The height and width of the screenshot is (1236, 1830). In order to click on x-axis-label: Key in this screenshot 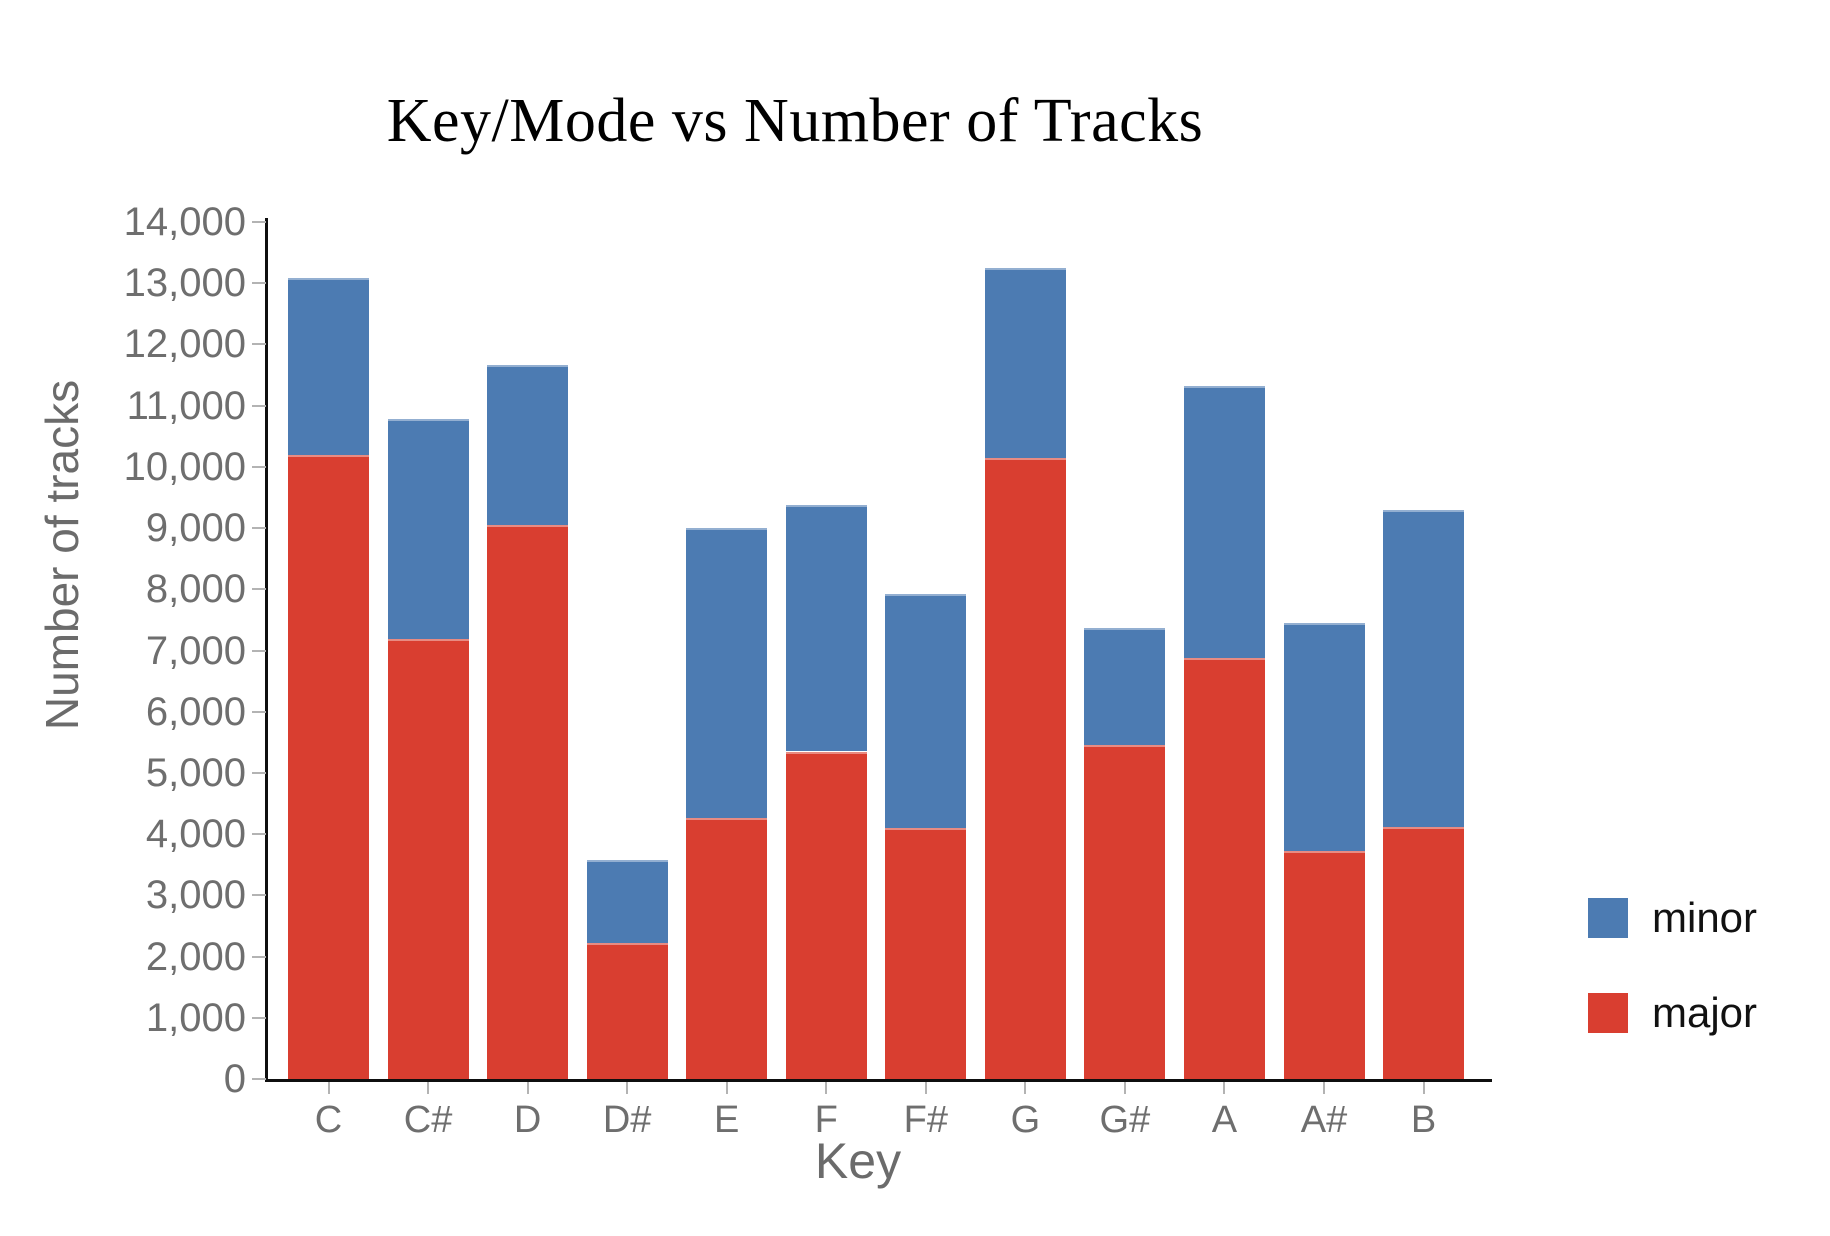, I will do `click(858, 1161)`.